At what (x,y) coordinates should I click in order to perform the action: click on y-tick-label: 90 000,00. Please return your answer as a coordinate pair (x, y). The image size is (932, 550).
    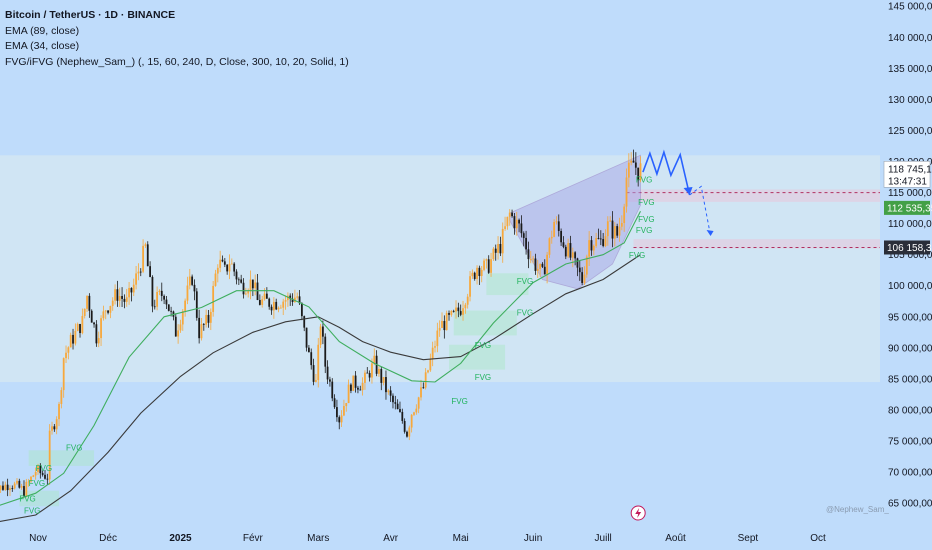
    Looking at the image, I should click on (910, 348).